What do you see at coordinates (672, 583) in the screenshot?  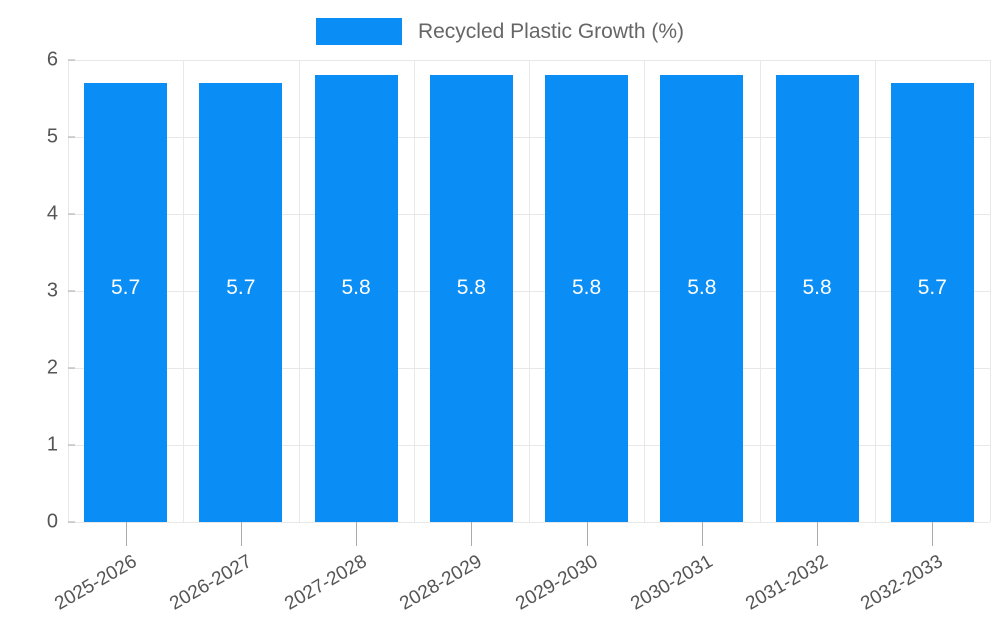 I see `x-axis-tick-label: 2030-2031` at bounding box center [672, 583].